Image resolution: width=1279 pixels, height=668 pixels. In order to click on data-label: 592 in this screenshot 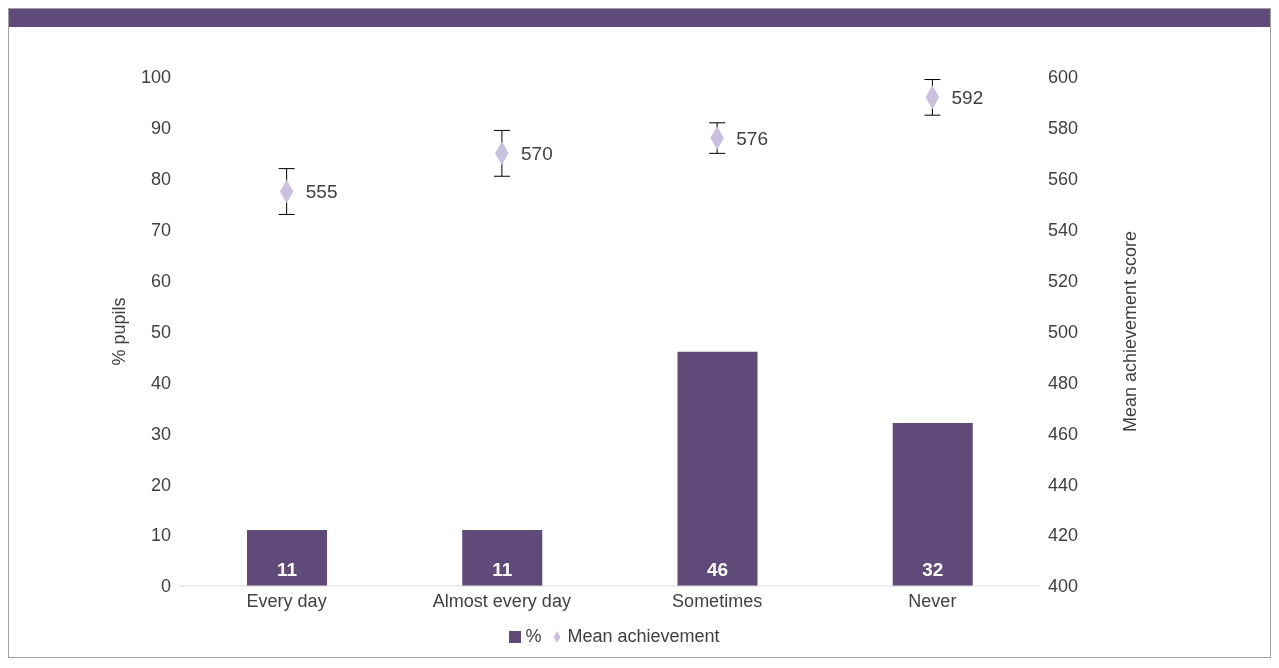, I will do `click(967, 98)`.